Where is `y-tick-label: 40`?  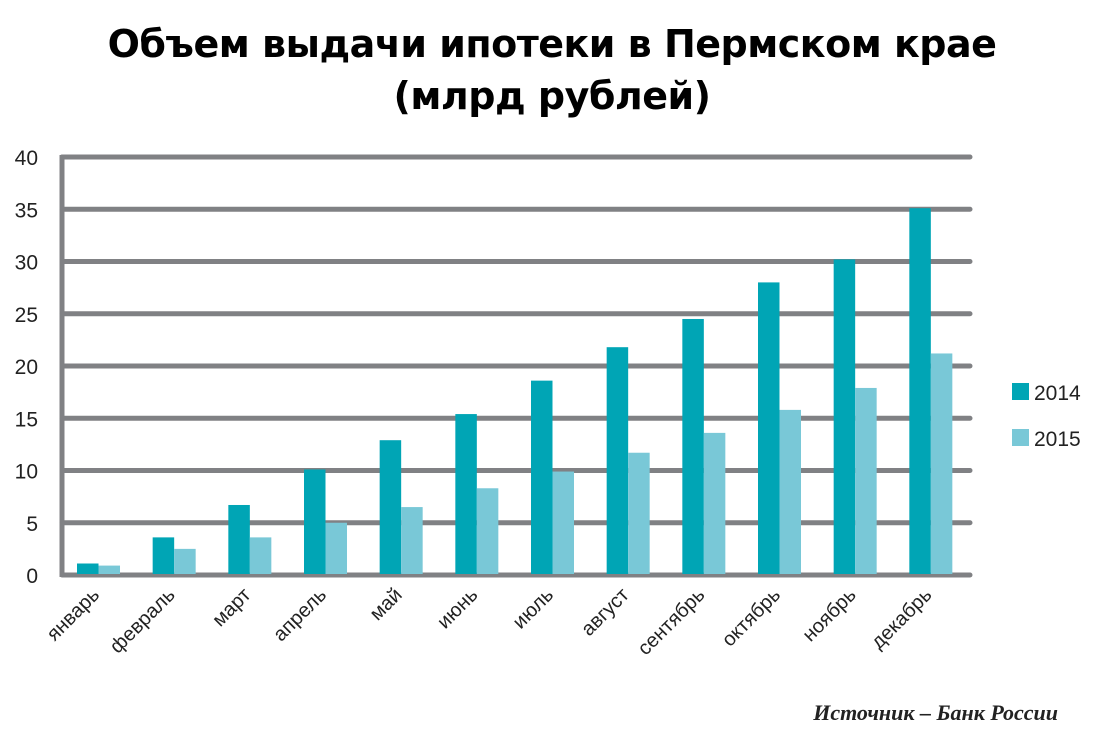 y-tick-label: 40 is located at coordinates (26, 158).